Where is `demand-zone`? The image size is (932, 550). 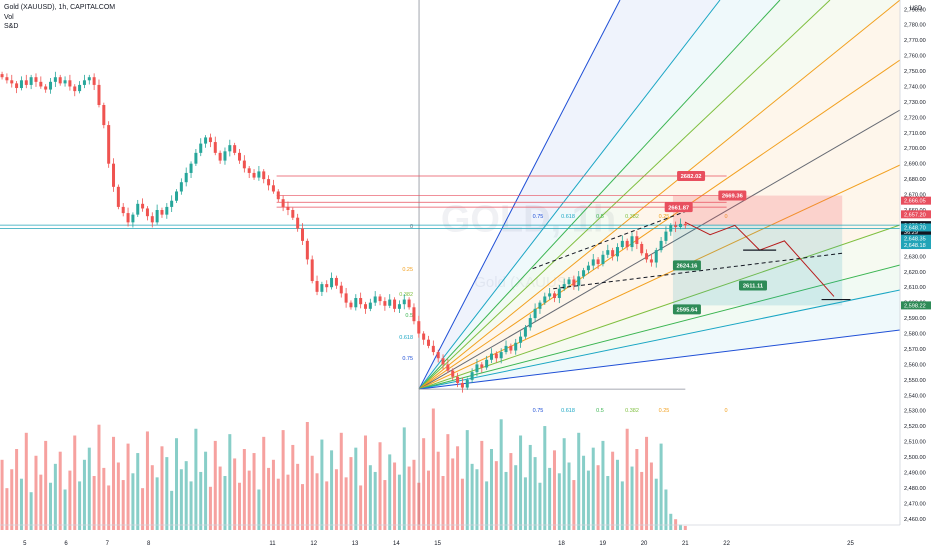 demand-zone is located at coordinates (757, 265).